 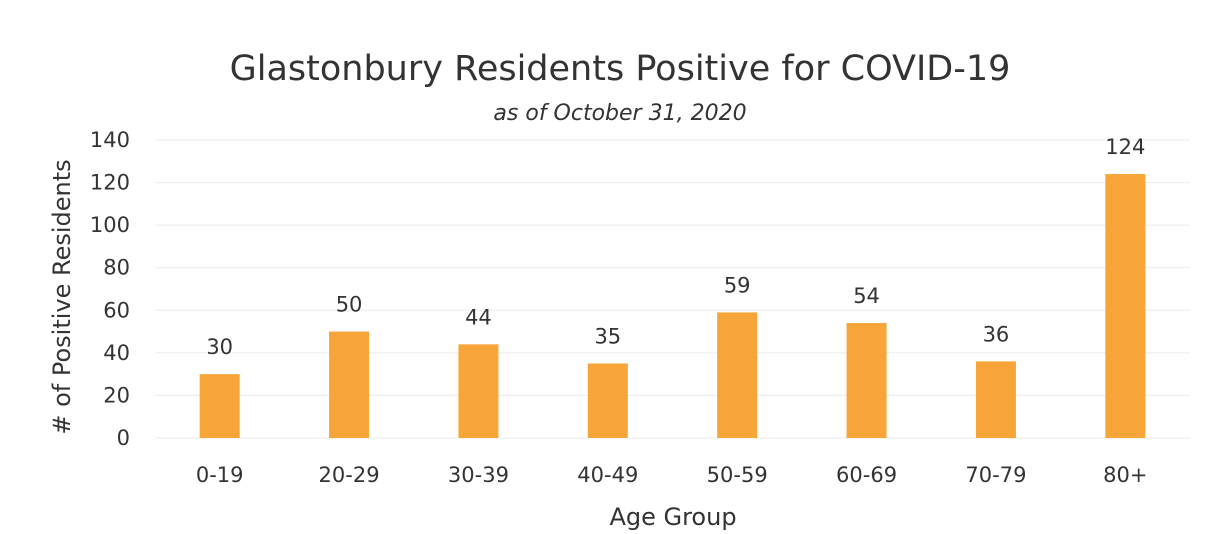 I want to click on y-tick-label: 0, so click(x=123, y=438).